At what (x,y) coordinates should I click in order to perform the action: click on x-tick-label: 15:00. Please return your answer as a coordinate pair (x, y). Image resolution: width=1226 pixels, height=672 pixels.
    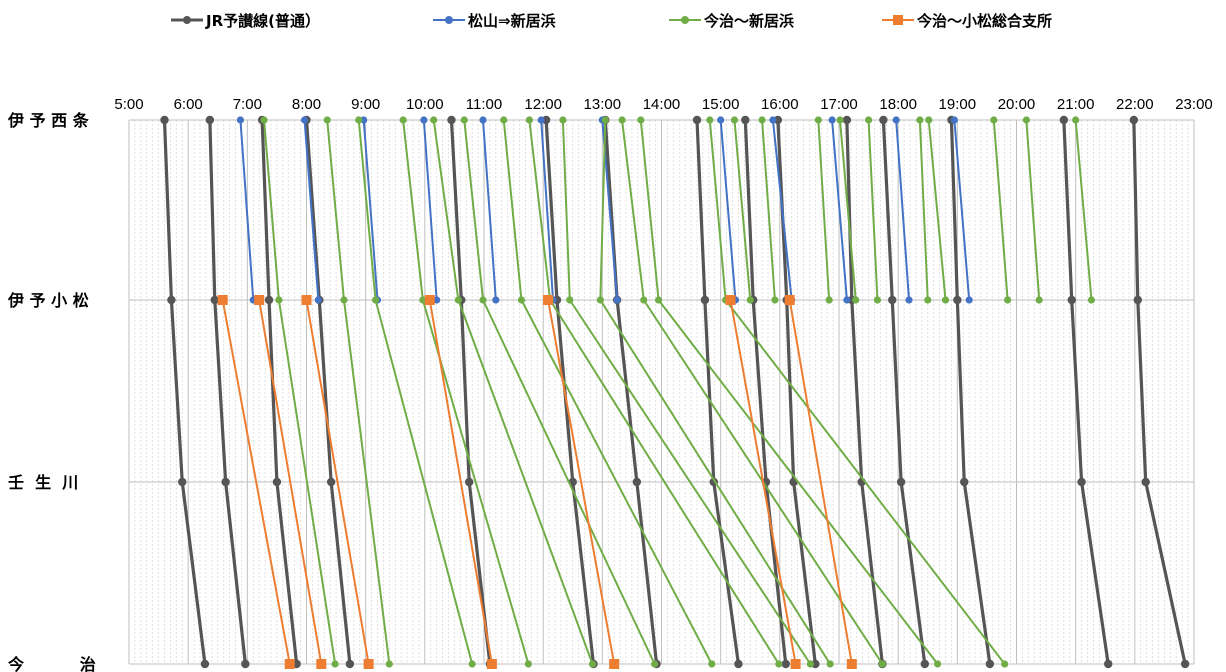
    Looking at the image, I should click on (721, 104).